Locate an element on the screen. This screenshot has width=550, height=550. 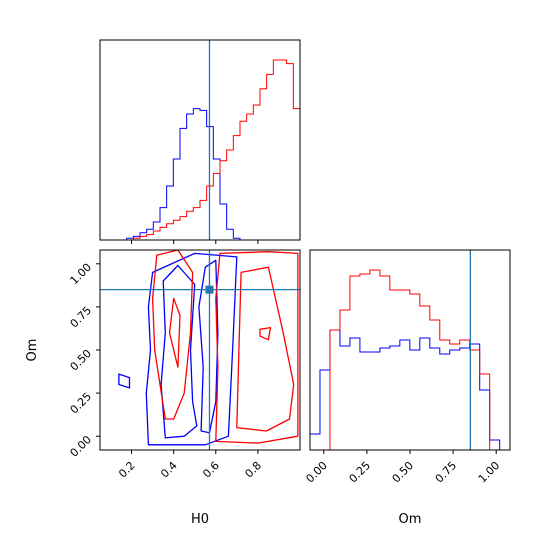
h0-x-tick-label: 0.6 is located at coordinates (211, 470).